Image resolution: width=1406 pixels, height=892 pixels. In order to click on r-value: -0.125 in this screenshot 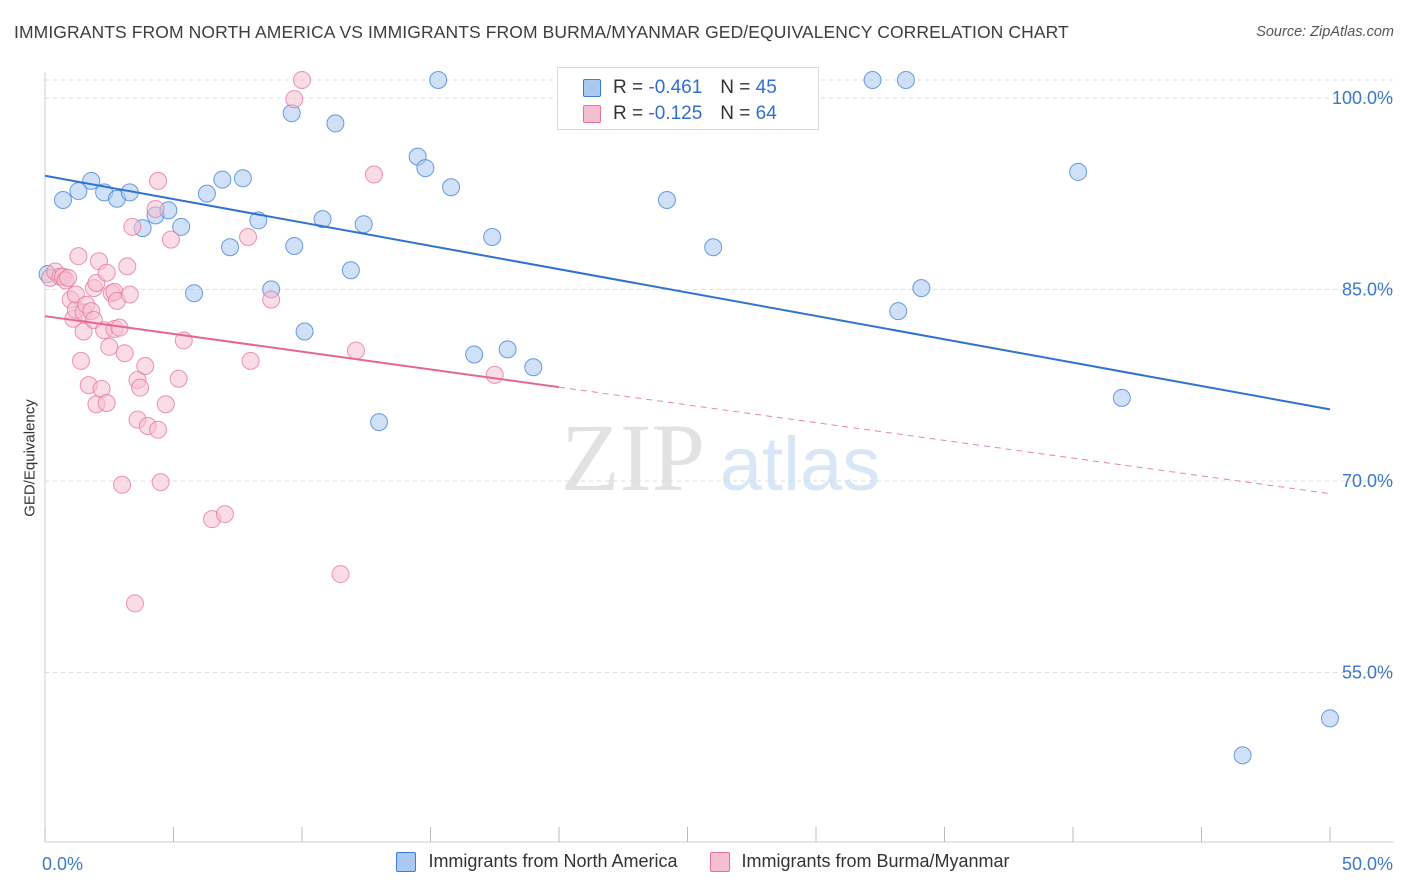, I will do `click(675, 113)`.